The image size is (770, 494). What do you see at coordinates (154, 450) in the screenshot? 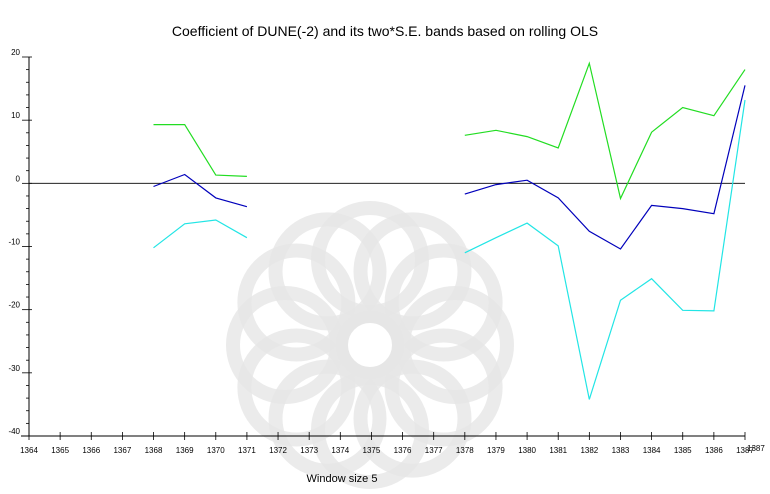
I see `x-tick-label: 1368` at bounding box center [154, 450].